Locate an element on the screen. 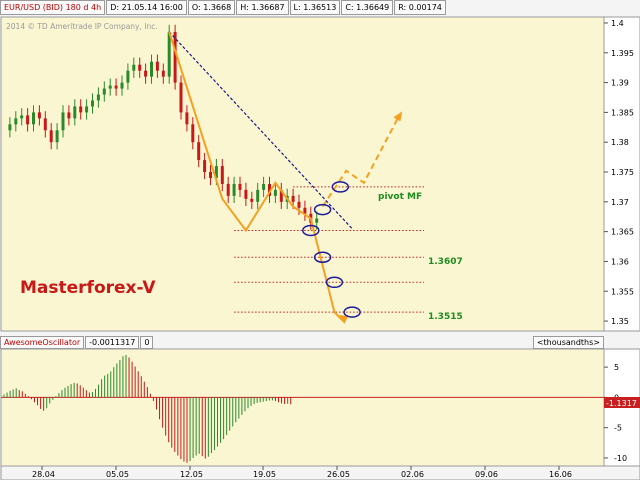 The width and height of the screenshot is (640, 480). oscillator-units: <thousandths> is located at coordinates (568, 342).